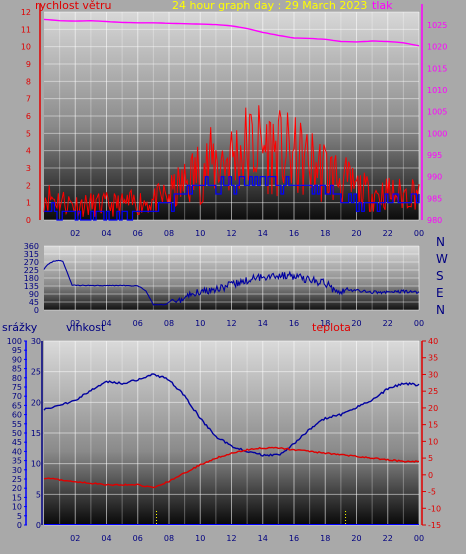  I want to click on humidity-tick-label: 20, so click(36, 402).